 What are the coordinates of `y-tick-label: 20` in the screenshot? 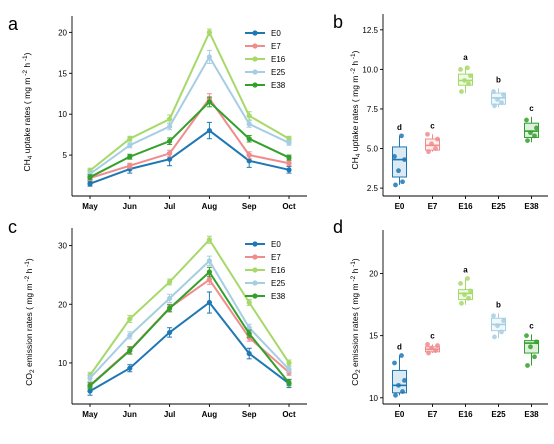 It's located at (62, 32).